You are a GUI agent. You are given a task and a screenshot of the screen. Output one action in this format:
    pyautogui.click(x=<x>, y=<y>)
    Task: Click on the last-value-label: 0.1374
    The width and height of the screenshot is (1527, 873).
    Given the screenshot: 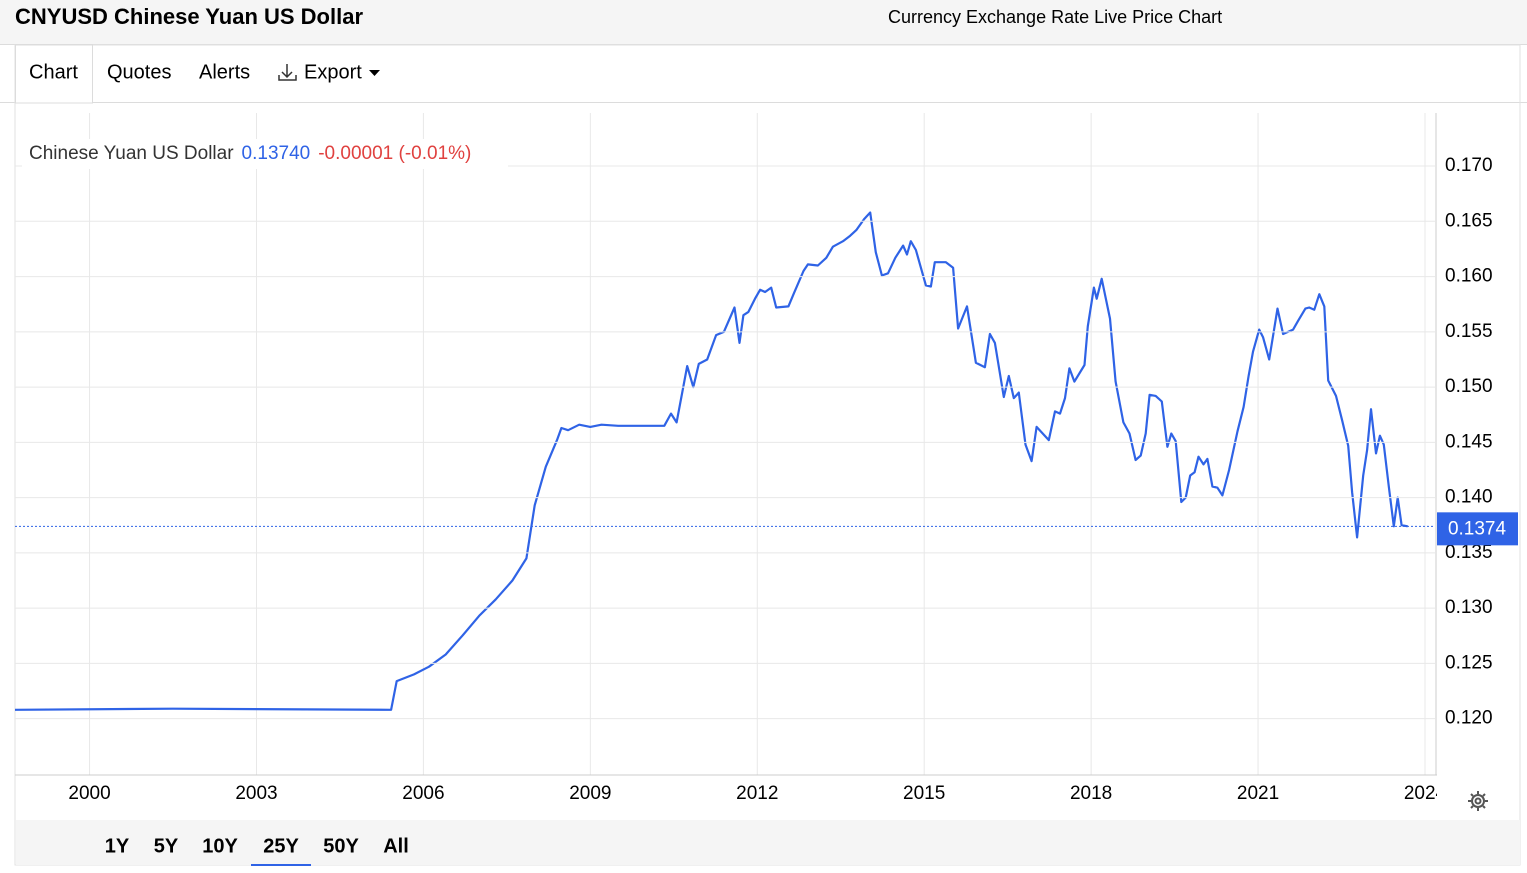 What is the action you would take?
    pyautogui.click(x=1477, y=528)
    